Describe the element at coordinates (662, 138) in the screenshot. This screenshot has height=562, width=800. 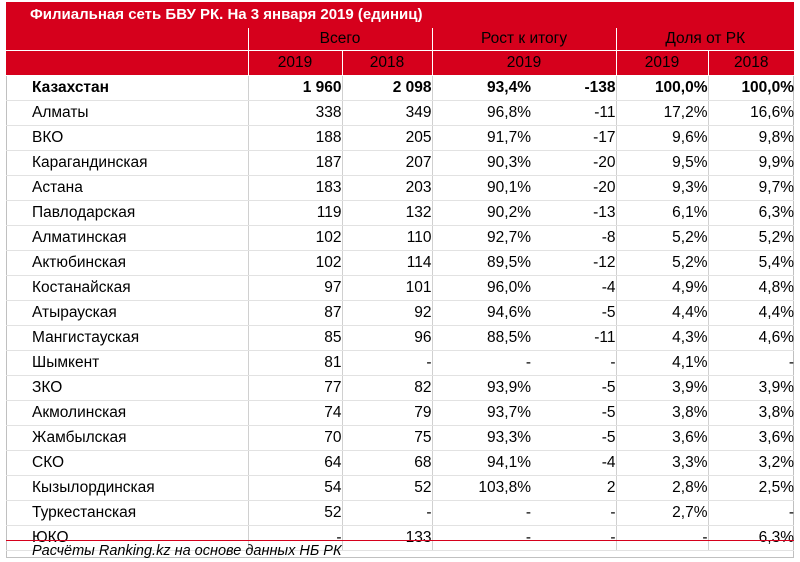
I see `cell-share-2019: 9,6%` at that location.